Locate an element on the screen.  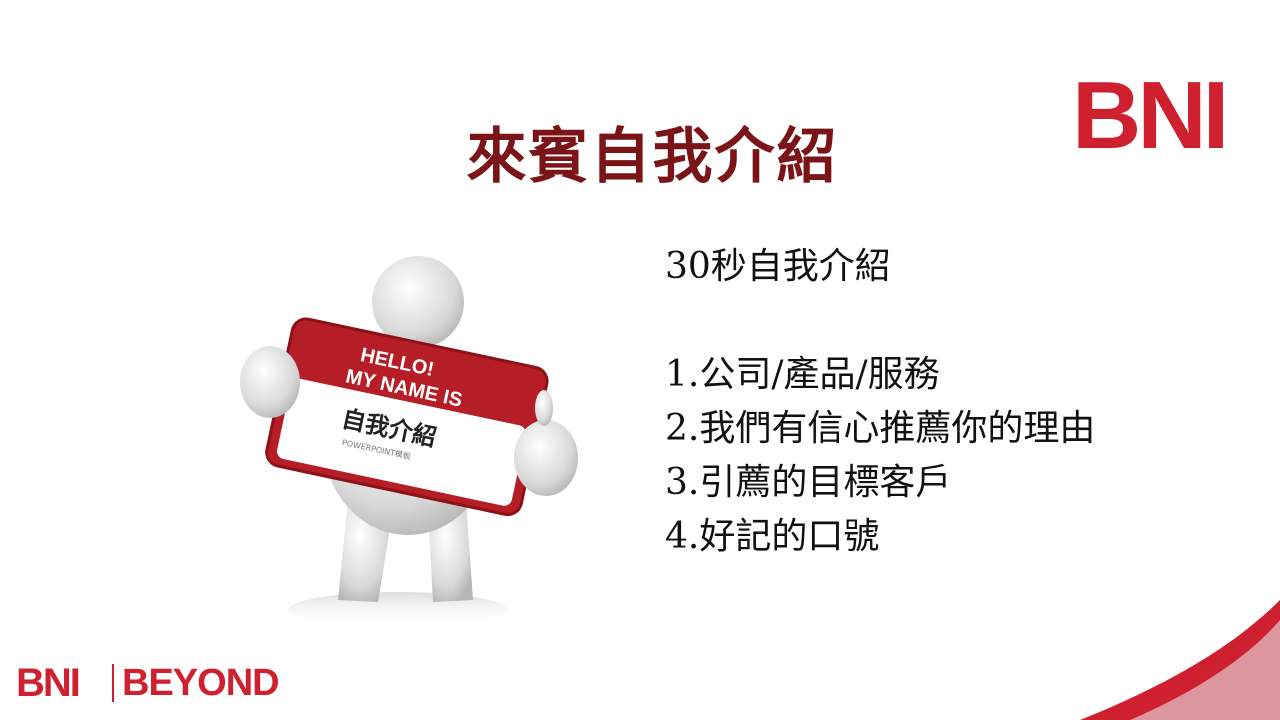
subtitle: 30秒自我介紹 is located at coordinates (778, 266).